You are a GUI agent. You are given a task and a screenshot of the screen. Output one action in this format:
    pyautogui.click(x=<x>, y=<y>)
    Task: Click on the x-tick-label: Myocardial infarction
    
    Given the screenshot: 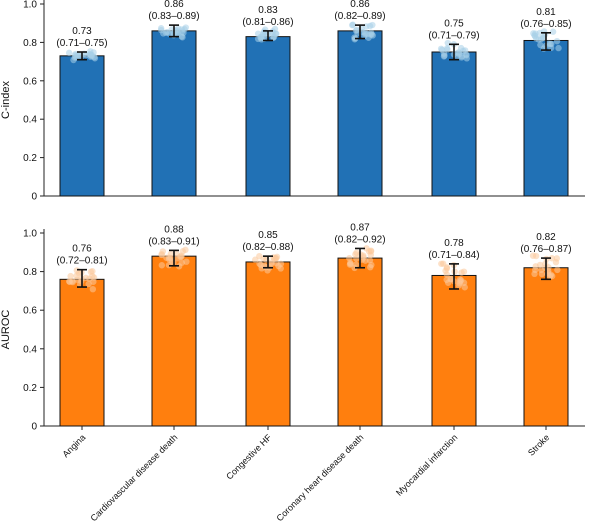 What is the action you would take?
    pyautogui.click(x=426, y=464)
    